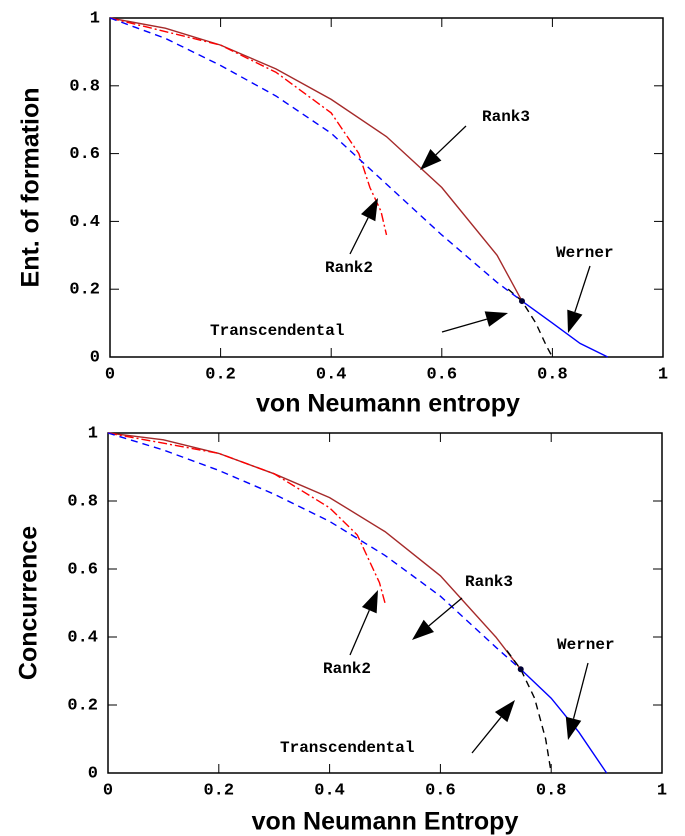  Describe the element at coordinates (31, 188) in the screenshot. I see `y-axis-label: Ent. of formation` at that location.